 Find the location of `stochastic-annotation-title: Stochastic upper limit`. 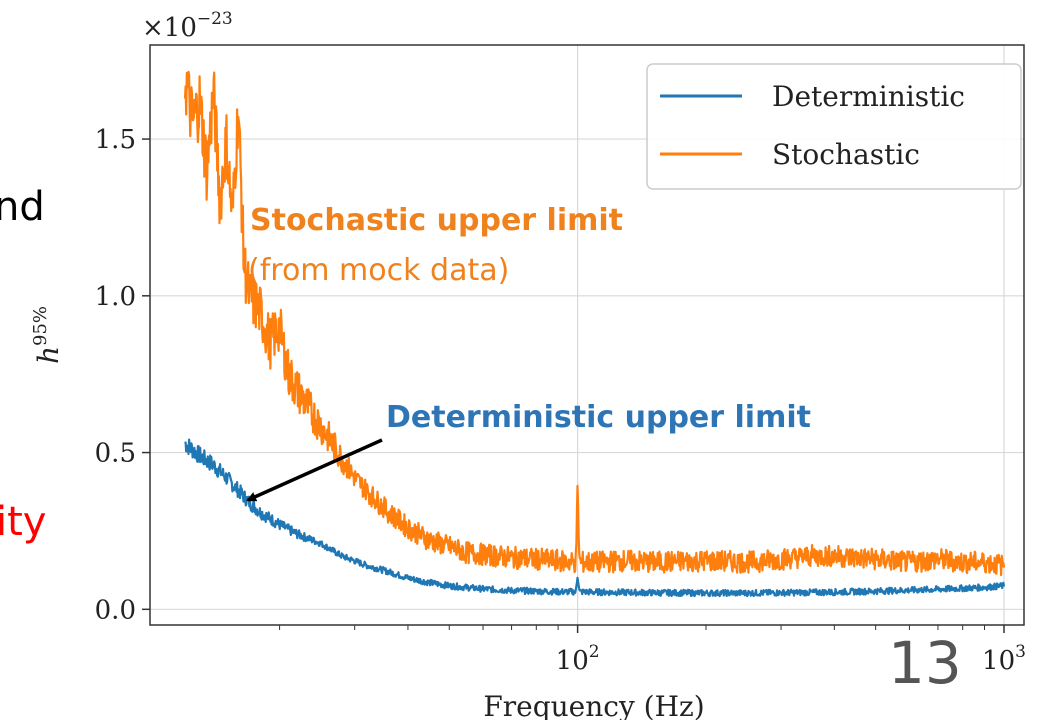

stochastic-annotation-title: Stochastic upper limit is located at coordinates (436, 220).